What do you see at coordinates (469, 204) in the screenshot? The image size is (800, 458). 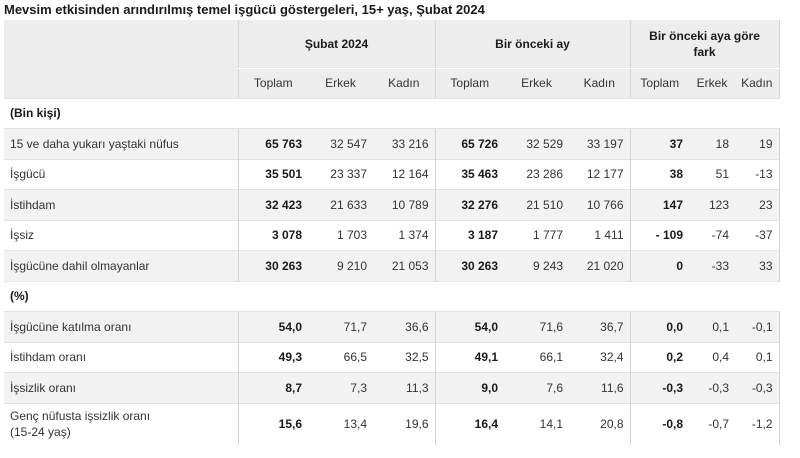 I see `cell: 32 276` at bounding box center [469, 204].